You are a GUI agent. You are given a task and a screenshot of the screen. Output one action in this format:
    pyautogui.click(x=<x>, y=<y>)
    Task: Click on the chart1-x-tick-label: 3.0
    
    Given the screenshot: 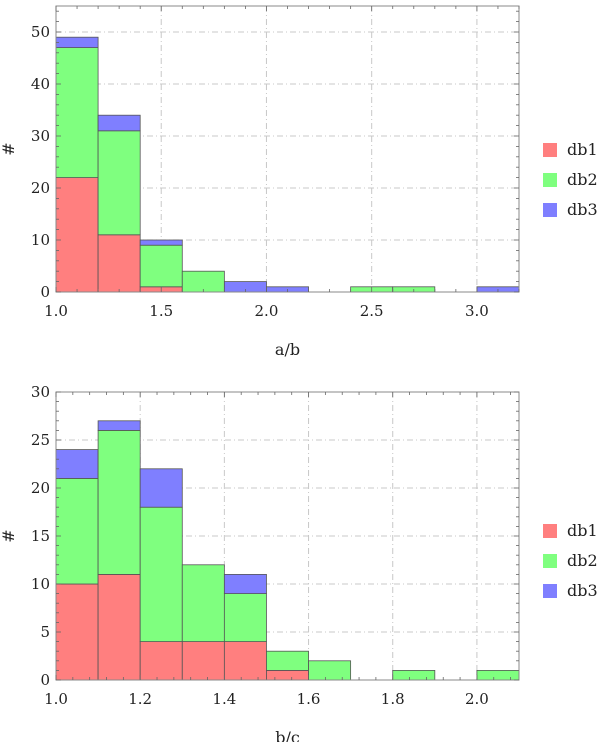 What is the action you would take?
    pyautogui.click(x=477, y=311)
    